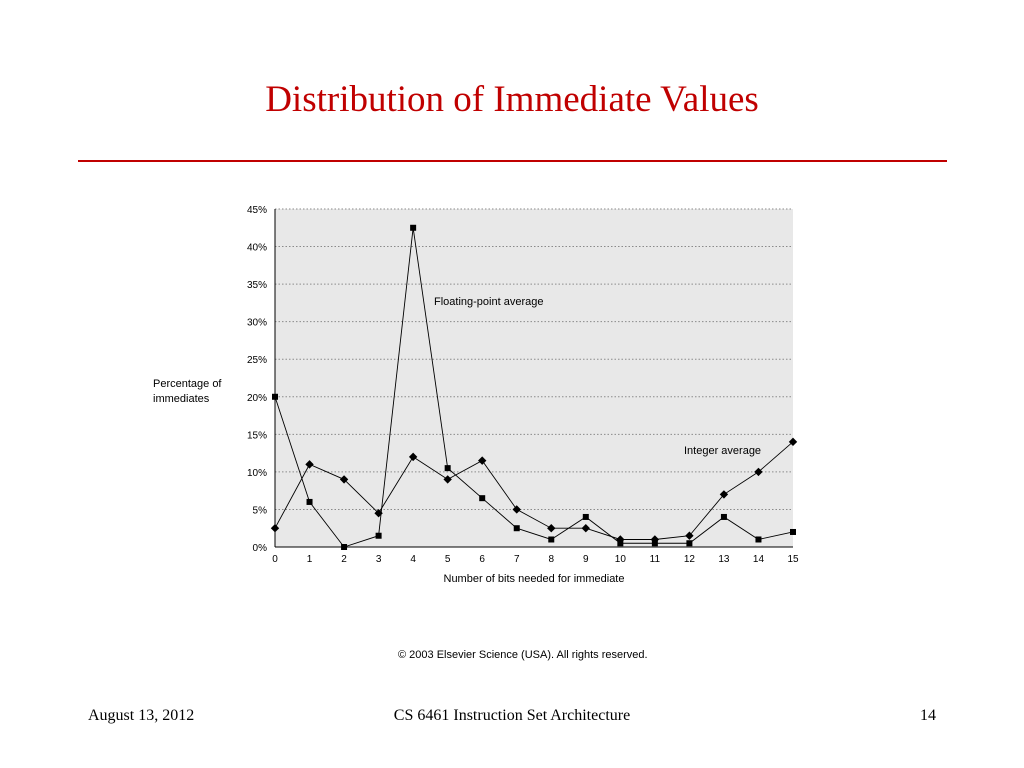 Image resolution: width=1024 pixels, height=768 pixels. Describe the element at coordinates (534, 579) in the screenshot. I see `x-axis-label: Number of bits needed for immediate` at that location.